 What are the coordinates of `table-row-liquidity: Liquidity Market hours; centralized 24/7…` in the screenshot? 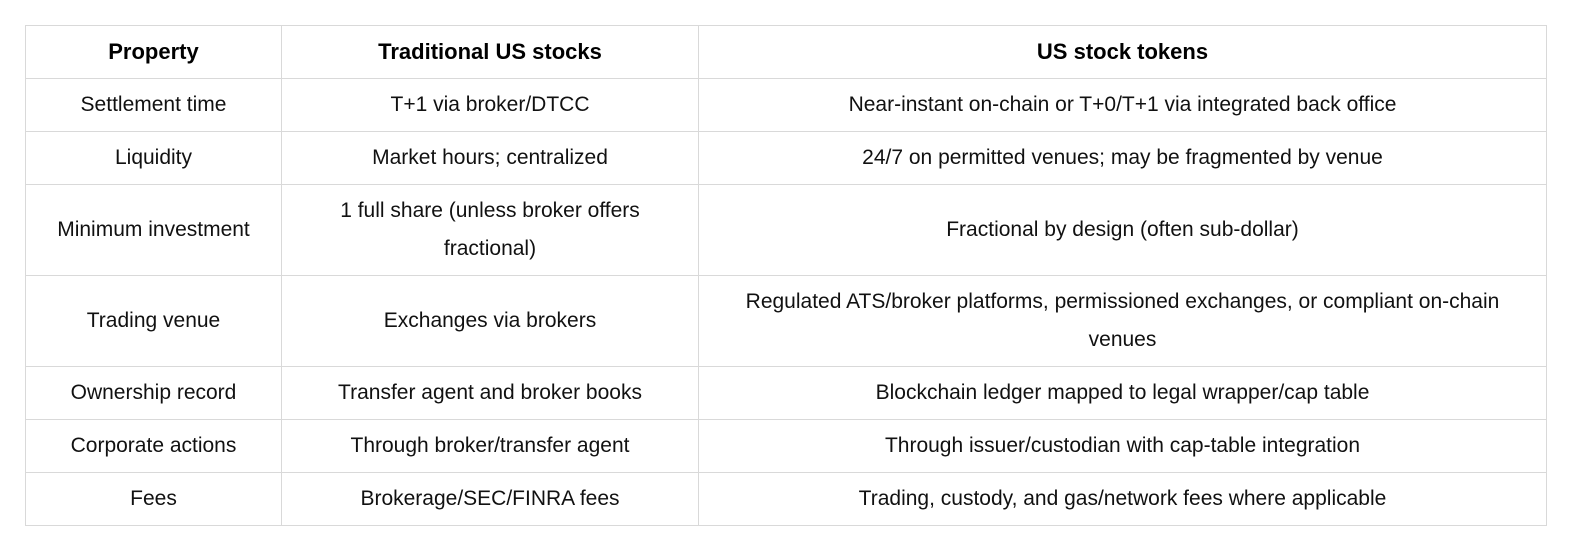 It's located at (786, 158).